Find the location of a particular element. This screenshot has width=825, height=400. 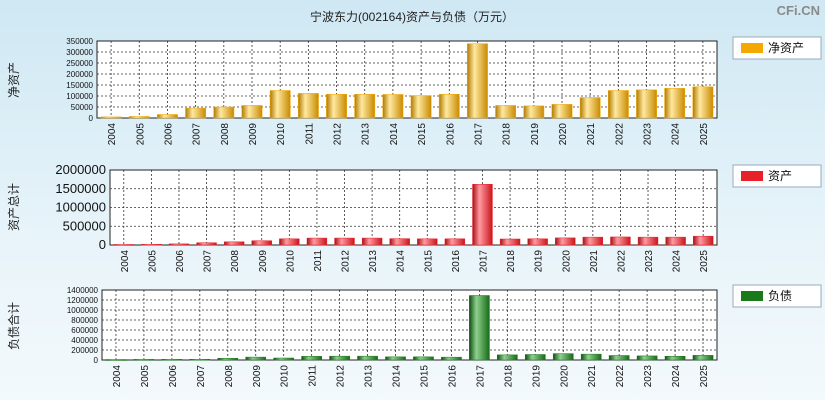

net-assets-bar-2012 is located at coordinates (336, 106).